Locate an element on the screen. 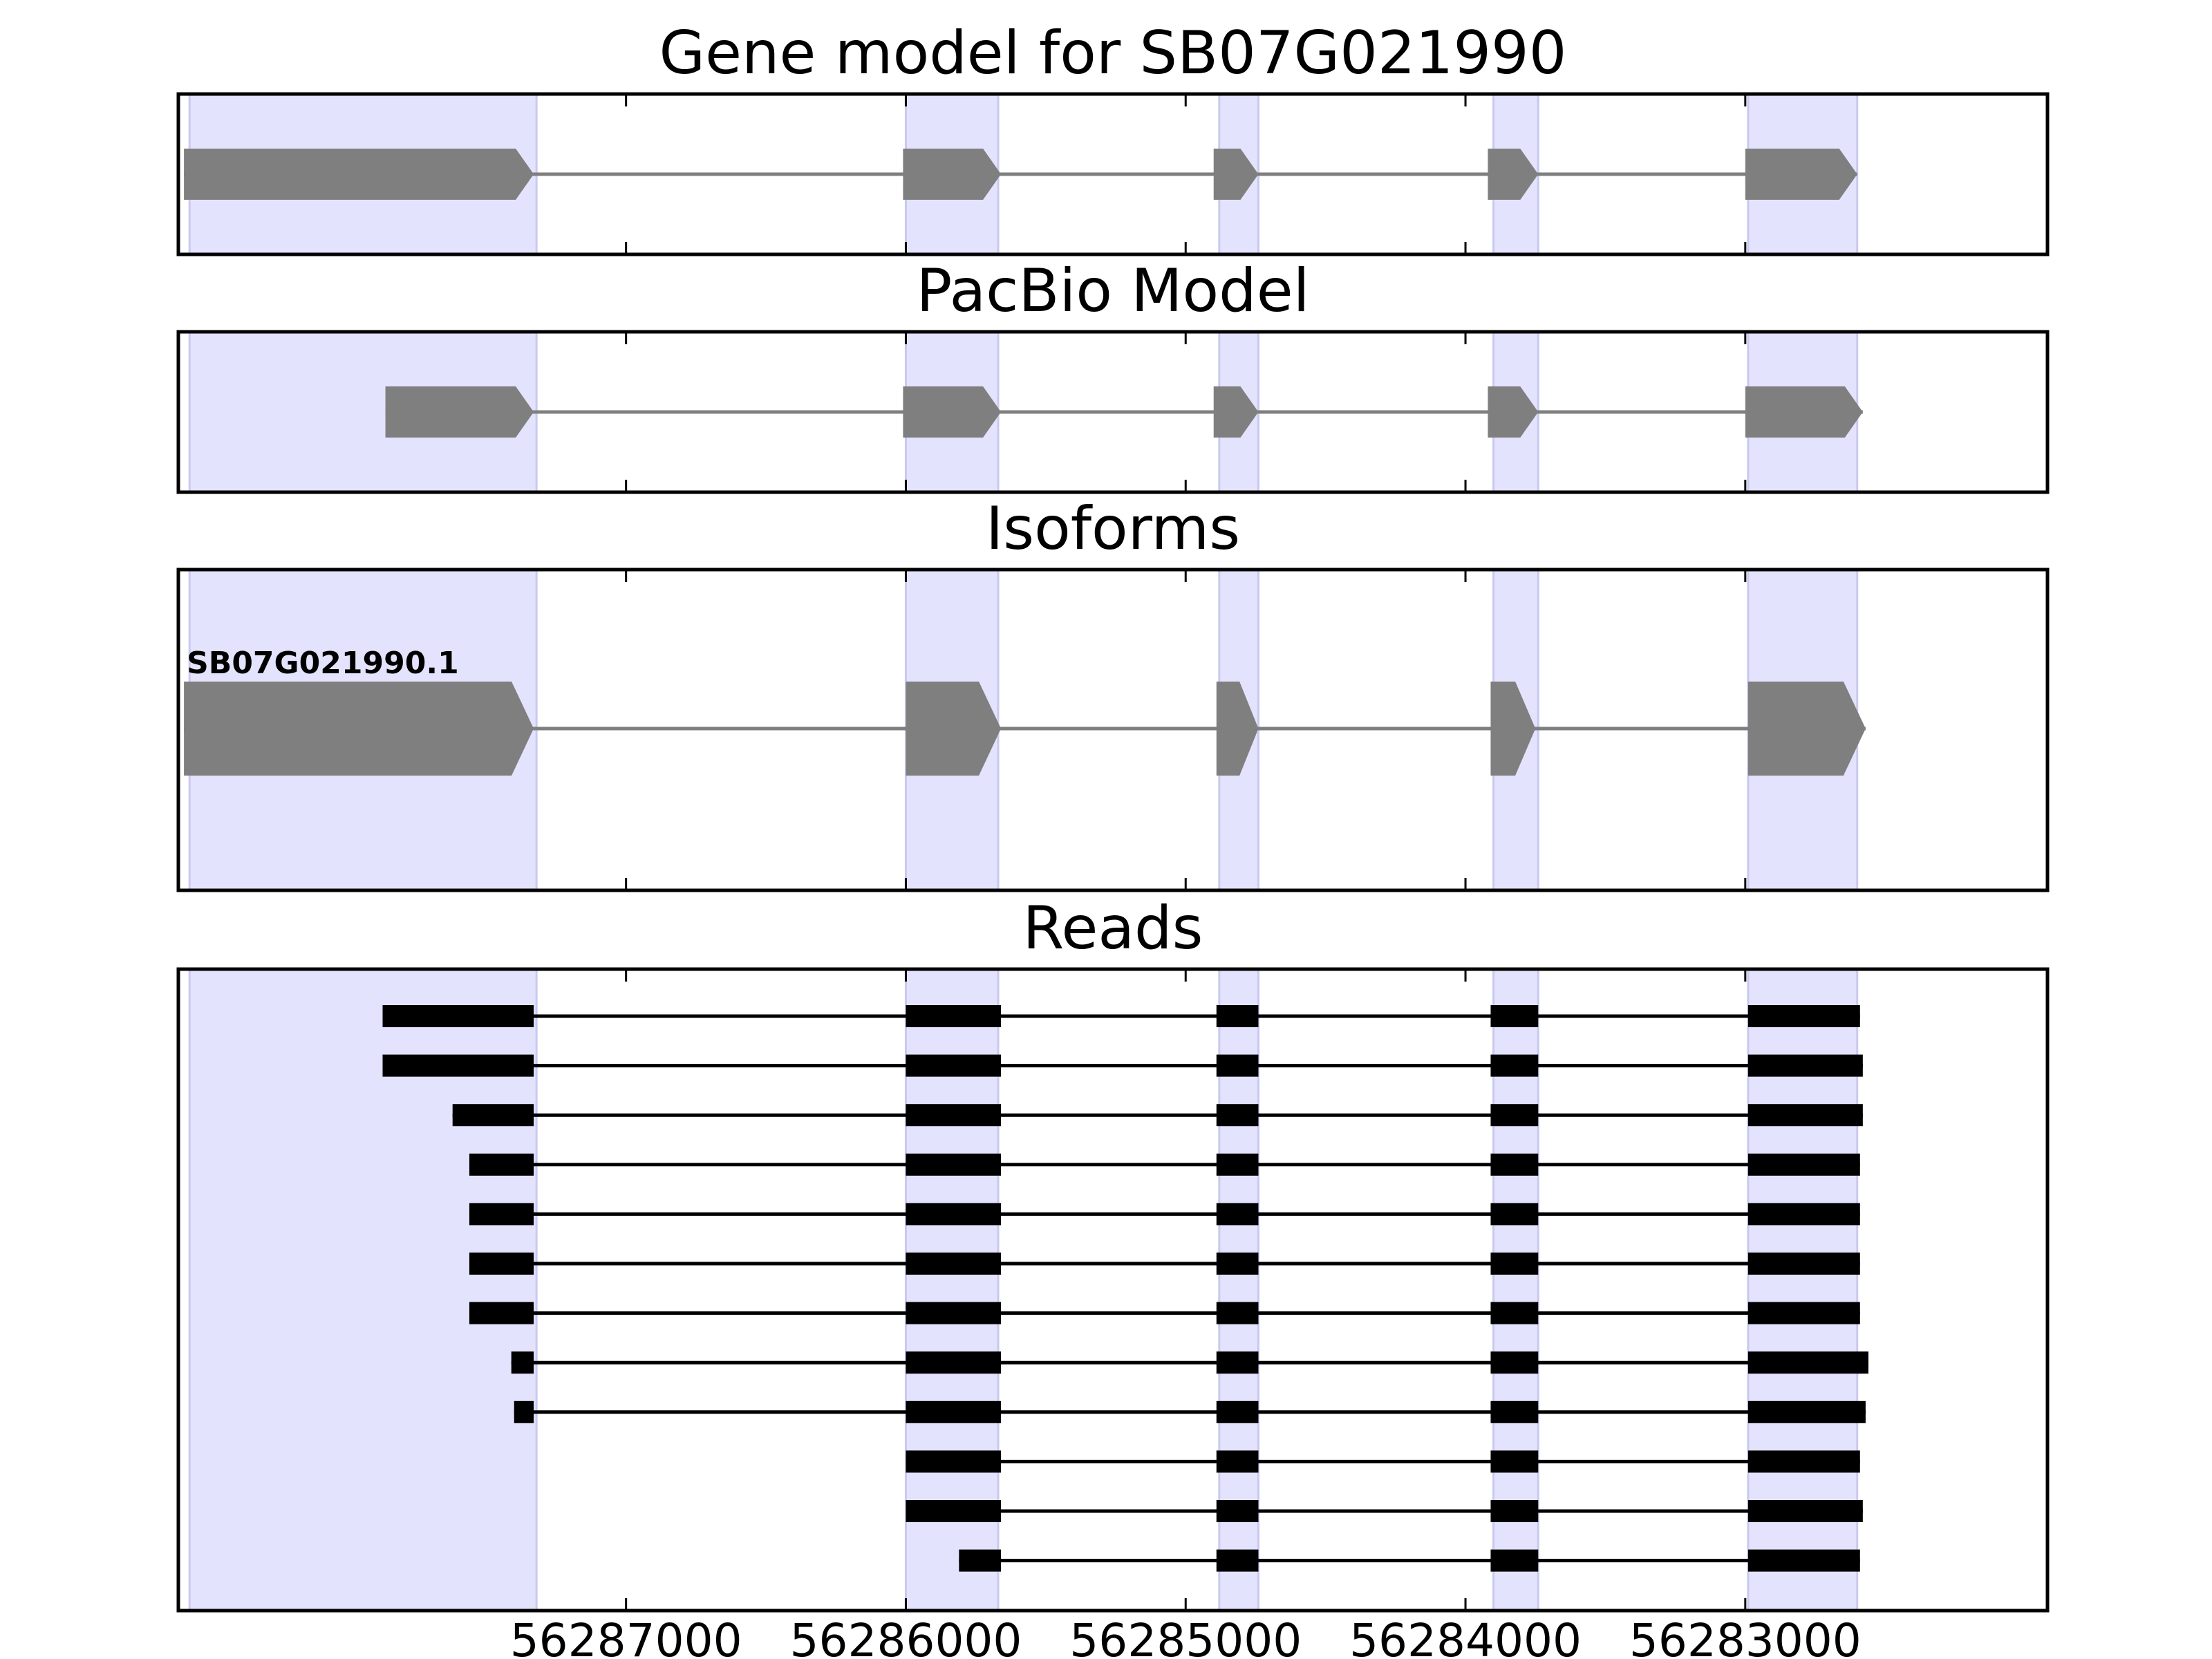 This screenshot has width=2212, height=1659. x-tick-label: 56287000 is located at coordinates (626, 1637).